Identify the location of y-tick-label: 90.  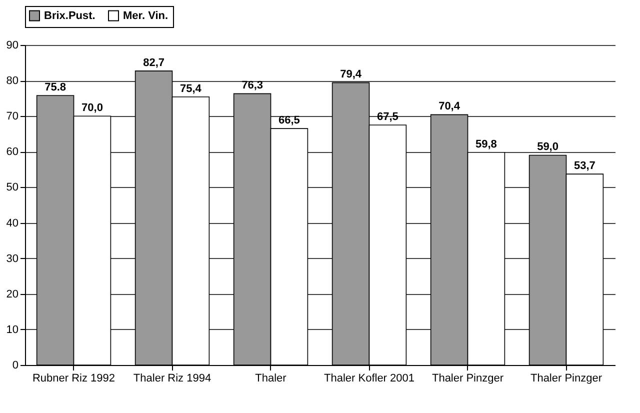
(12, 46).